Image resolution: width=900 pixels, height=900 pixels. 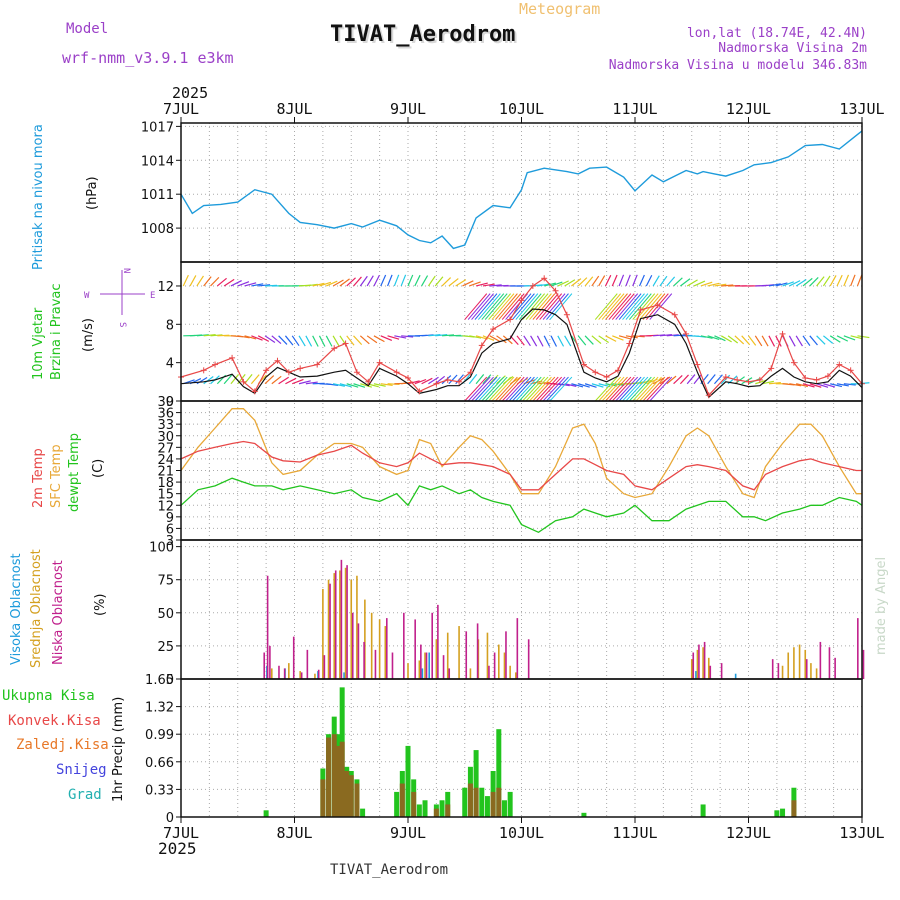 What do you see at coordinates (181, 833) in the screenshot?
I see `time-label-bottom: 7JUL` at bounding box center [181, 833].